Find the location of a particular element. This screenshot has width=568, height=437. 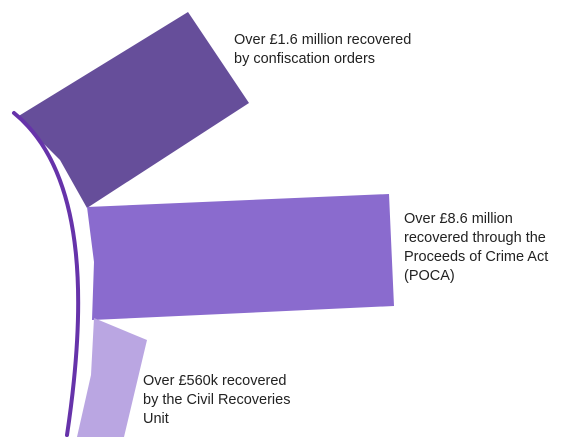

label-line: Proceeds of Crime Act is located at coordinates (476, 257).